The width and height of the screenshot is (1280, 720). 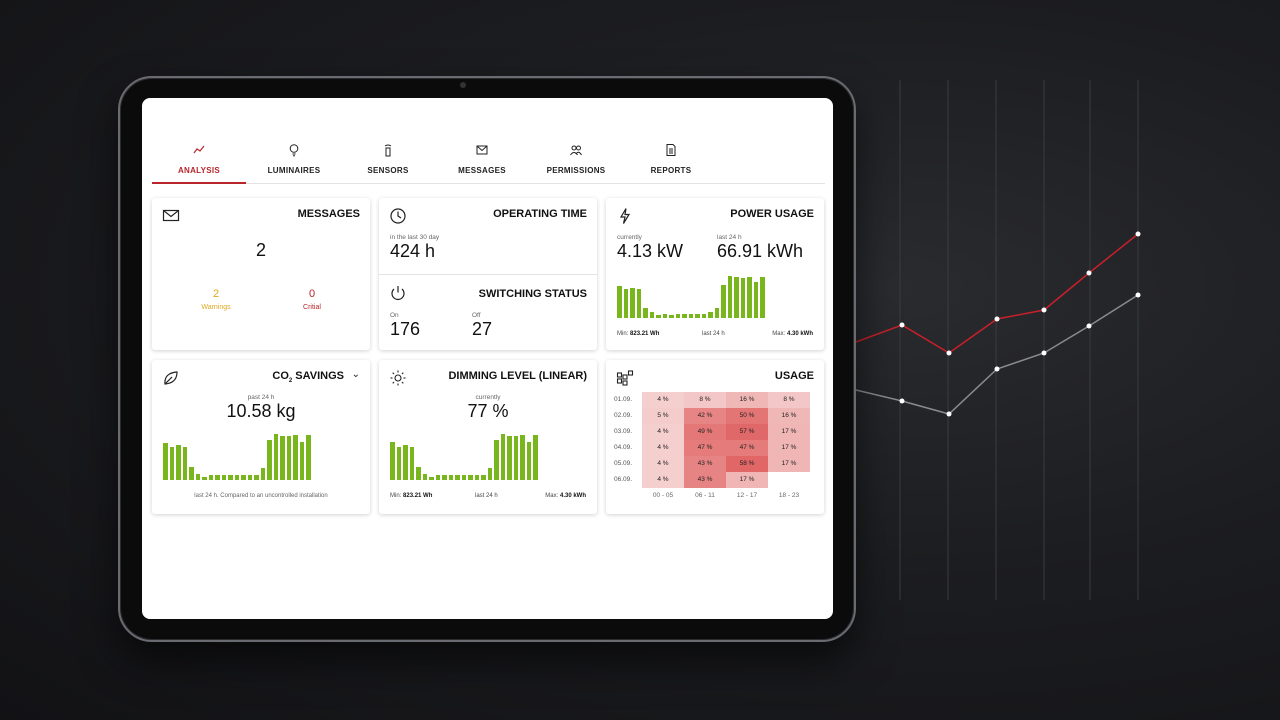 I want to click on heatmap-cell: 5 %, so click(x=663, y=416).